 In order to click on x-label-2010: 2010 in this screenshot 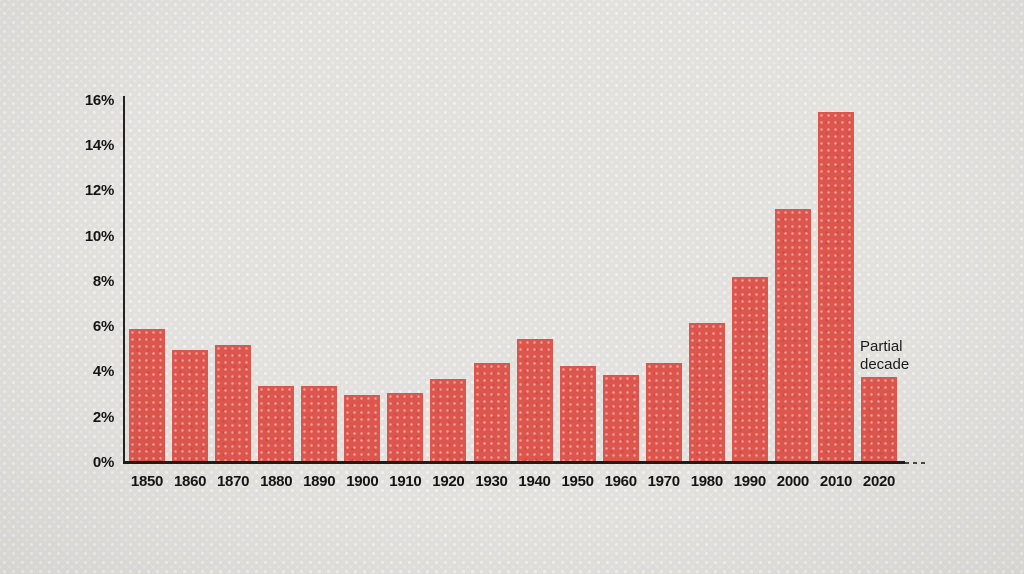, I will do `click(836, 481)`.